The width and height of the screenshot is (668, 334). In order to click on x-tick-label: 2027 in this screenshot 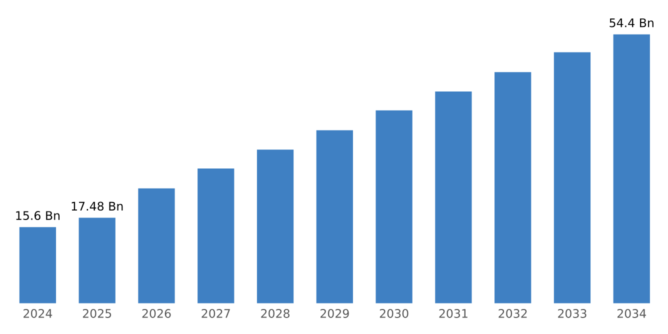, I will do `click(216, 313)`.